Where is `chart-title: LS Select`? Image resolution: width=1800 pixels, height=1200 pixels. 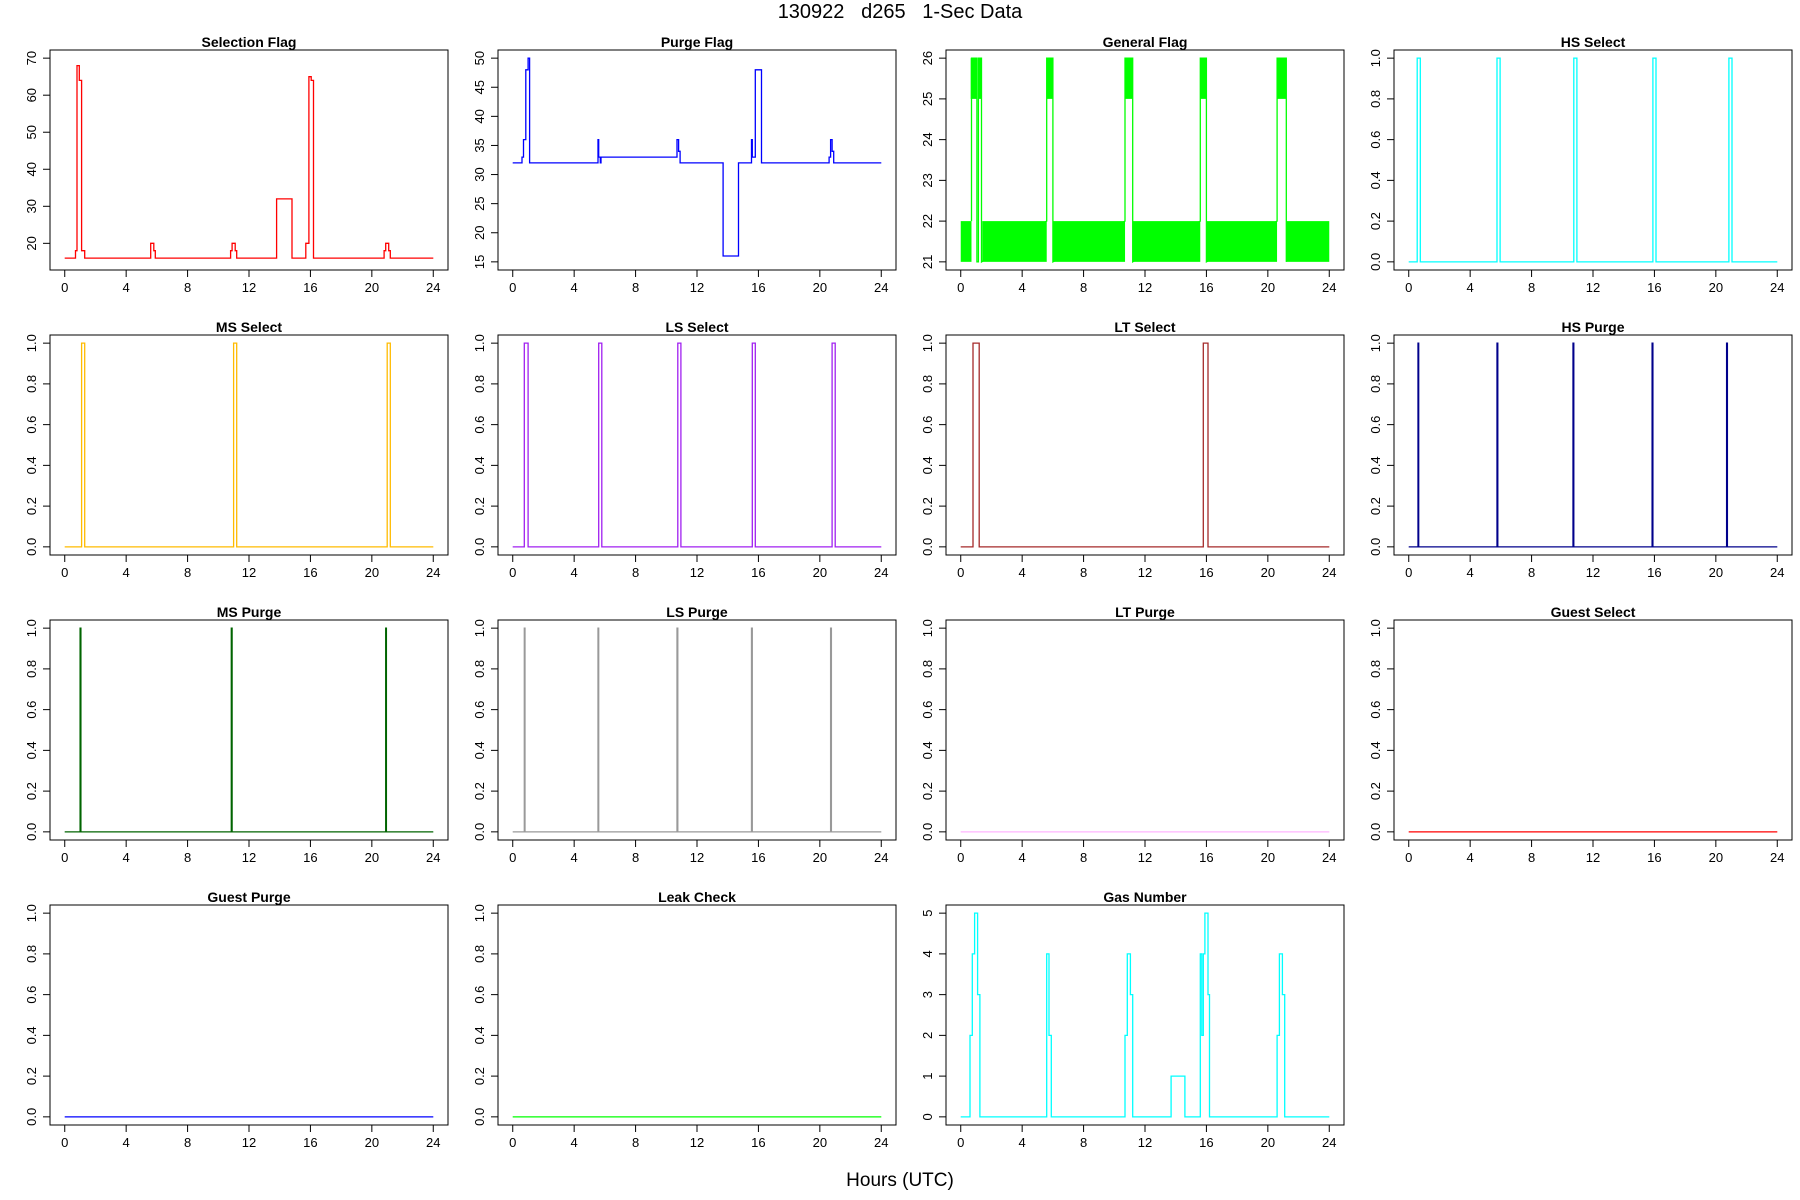 chart-title: LS Select is located at coordinates (696, 327).